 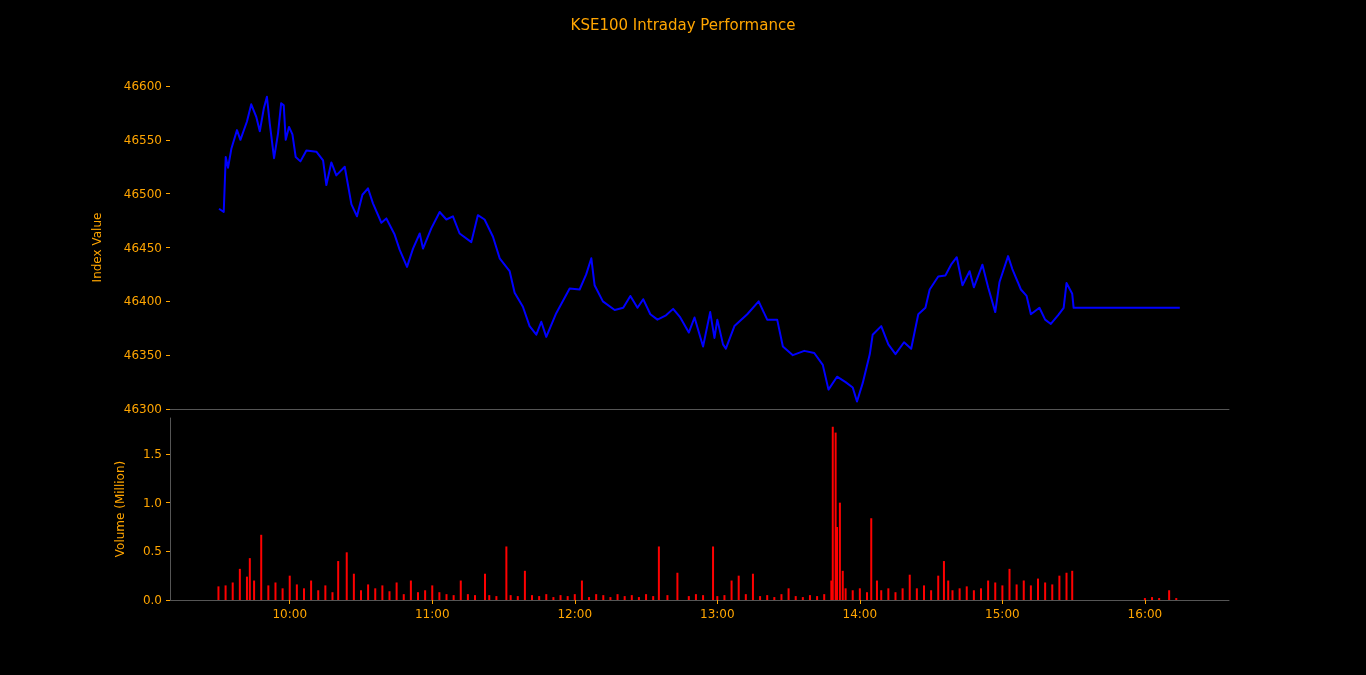 What do you see at coordinates (142, 409) in the screenshot?
I see `y-tick-label: 46300` at bounding box center [142, 409].